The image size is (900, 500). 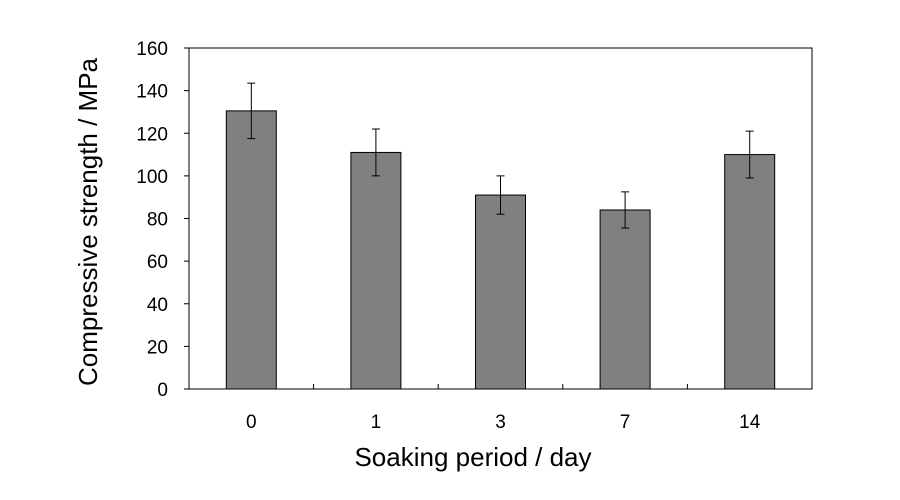 I want to click on y-tick-label: 40, so click(x=157, y=305).